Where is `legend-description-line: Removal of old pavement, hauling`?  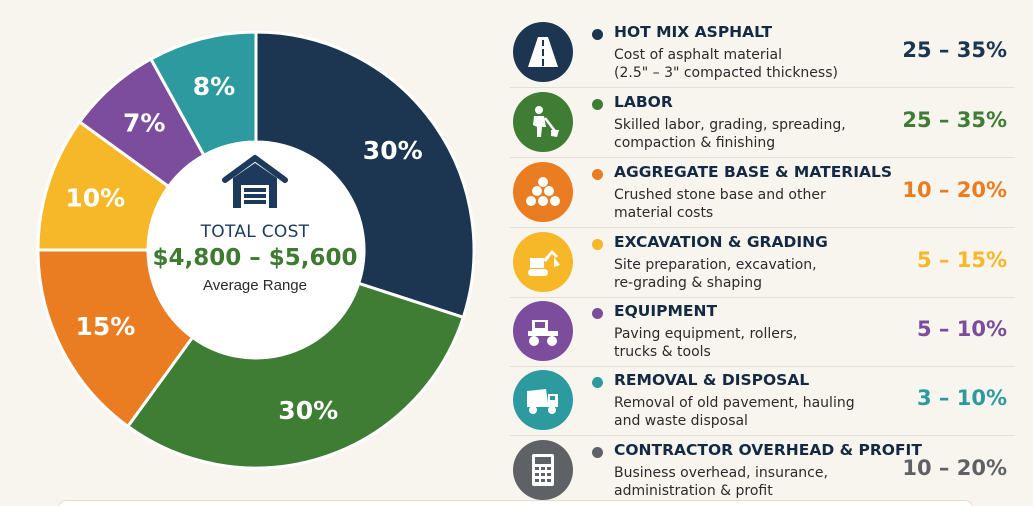 legend-description-line: Removal of old pavement, hauling is located at coordinates (734, 403).